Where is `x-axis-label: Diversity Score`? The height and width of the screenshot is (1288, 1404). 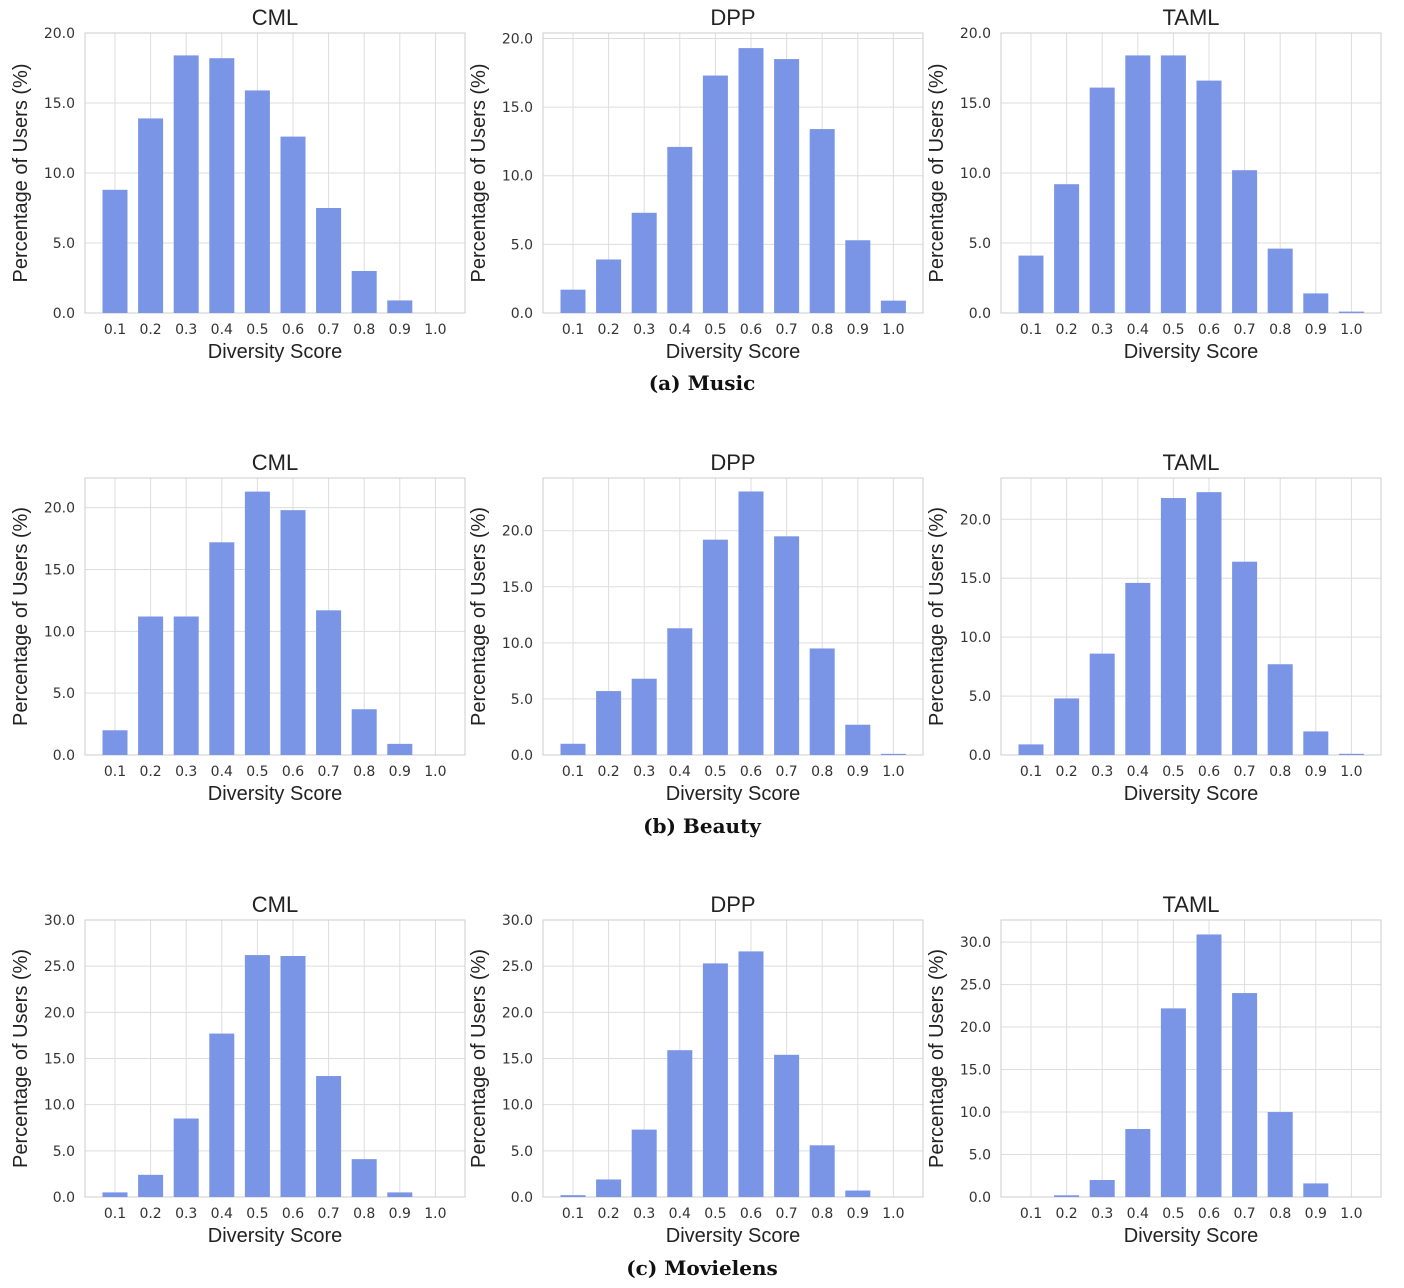
x-axis-label: Diversity Score is located at coordinates (1191, 352).